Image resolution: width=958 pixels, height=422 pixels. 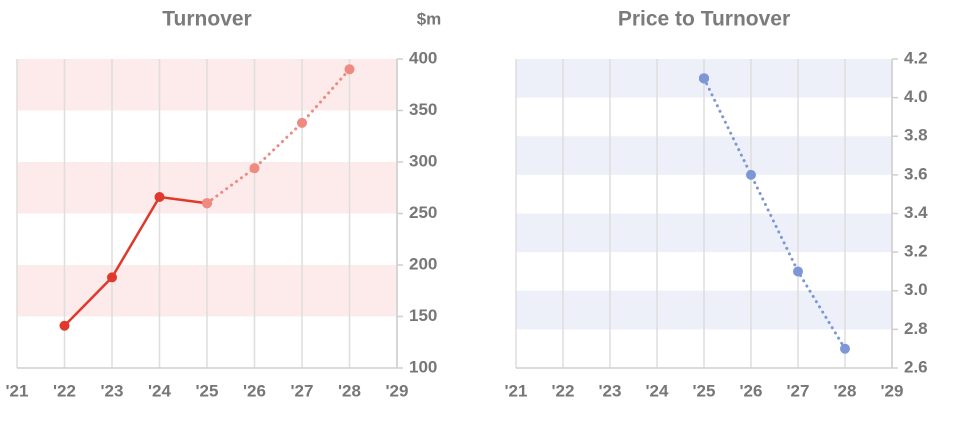 What do you see at coordinates (916, 366) in the screenshot?
I see `y-tick-label: 2.6` at bounding box center [916, 366].